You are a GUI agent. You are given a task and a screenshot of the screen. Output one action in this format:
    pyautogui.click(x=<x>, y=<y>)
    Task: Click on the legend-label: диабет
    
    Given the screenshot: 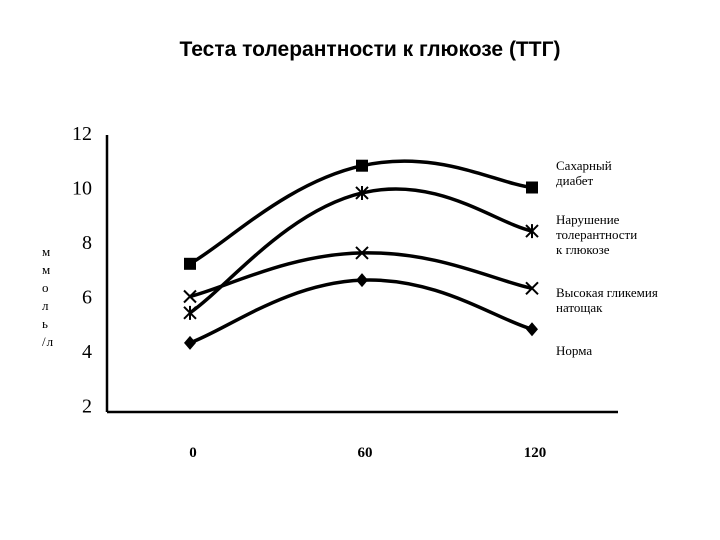 What is the action you would take?
    pyautogui.click(x=575, y=180)
    